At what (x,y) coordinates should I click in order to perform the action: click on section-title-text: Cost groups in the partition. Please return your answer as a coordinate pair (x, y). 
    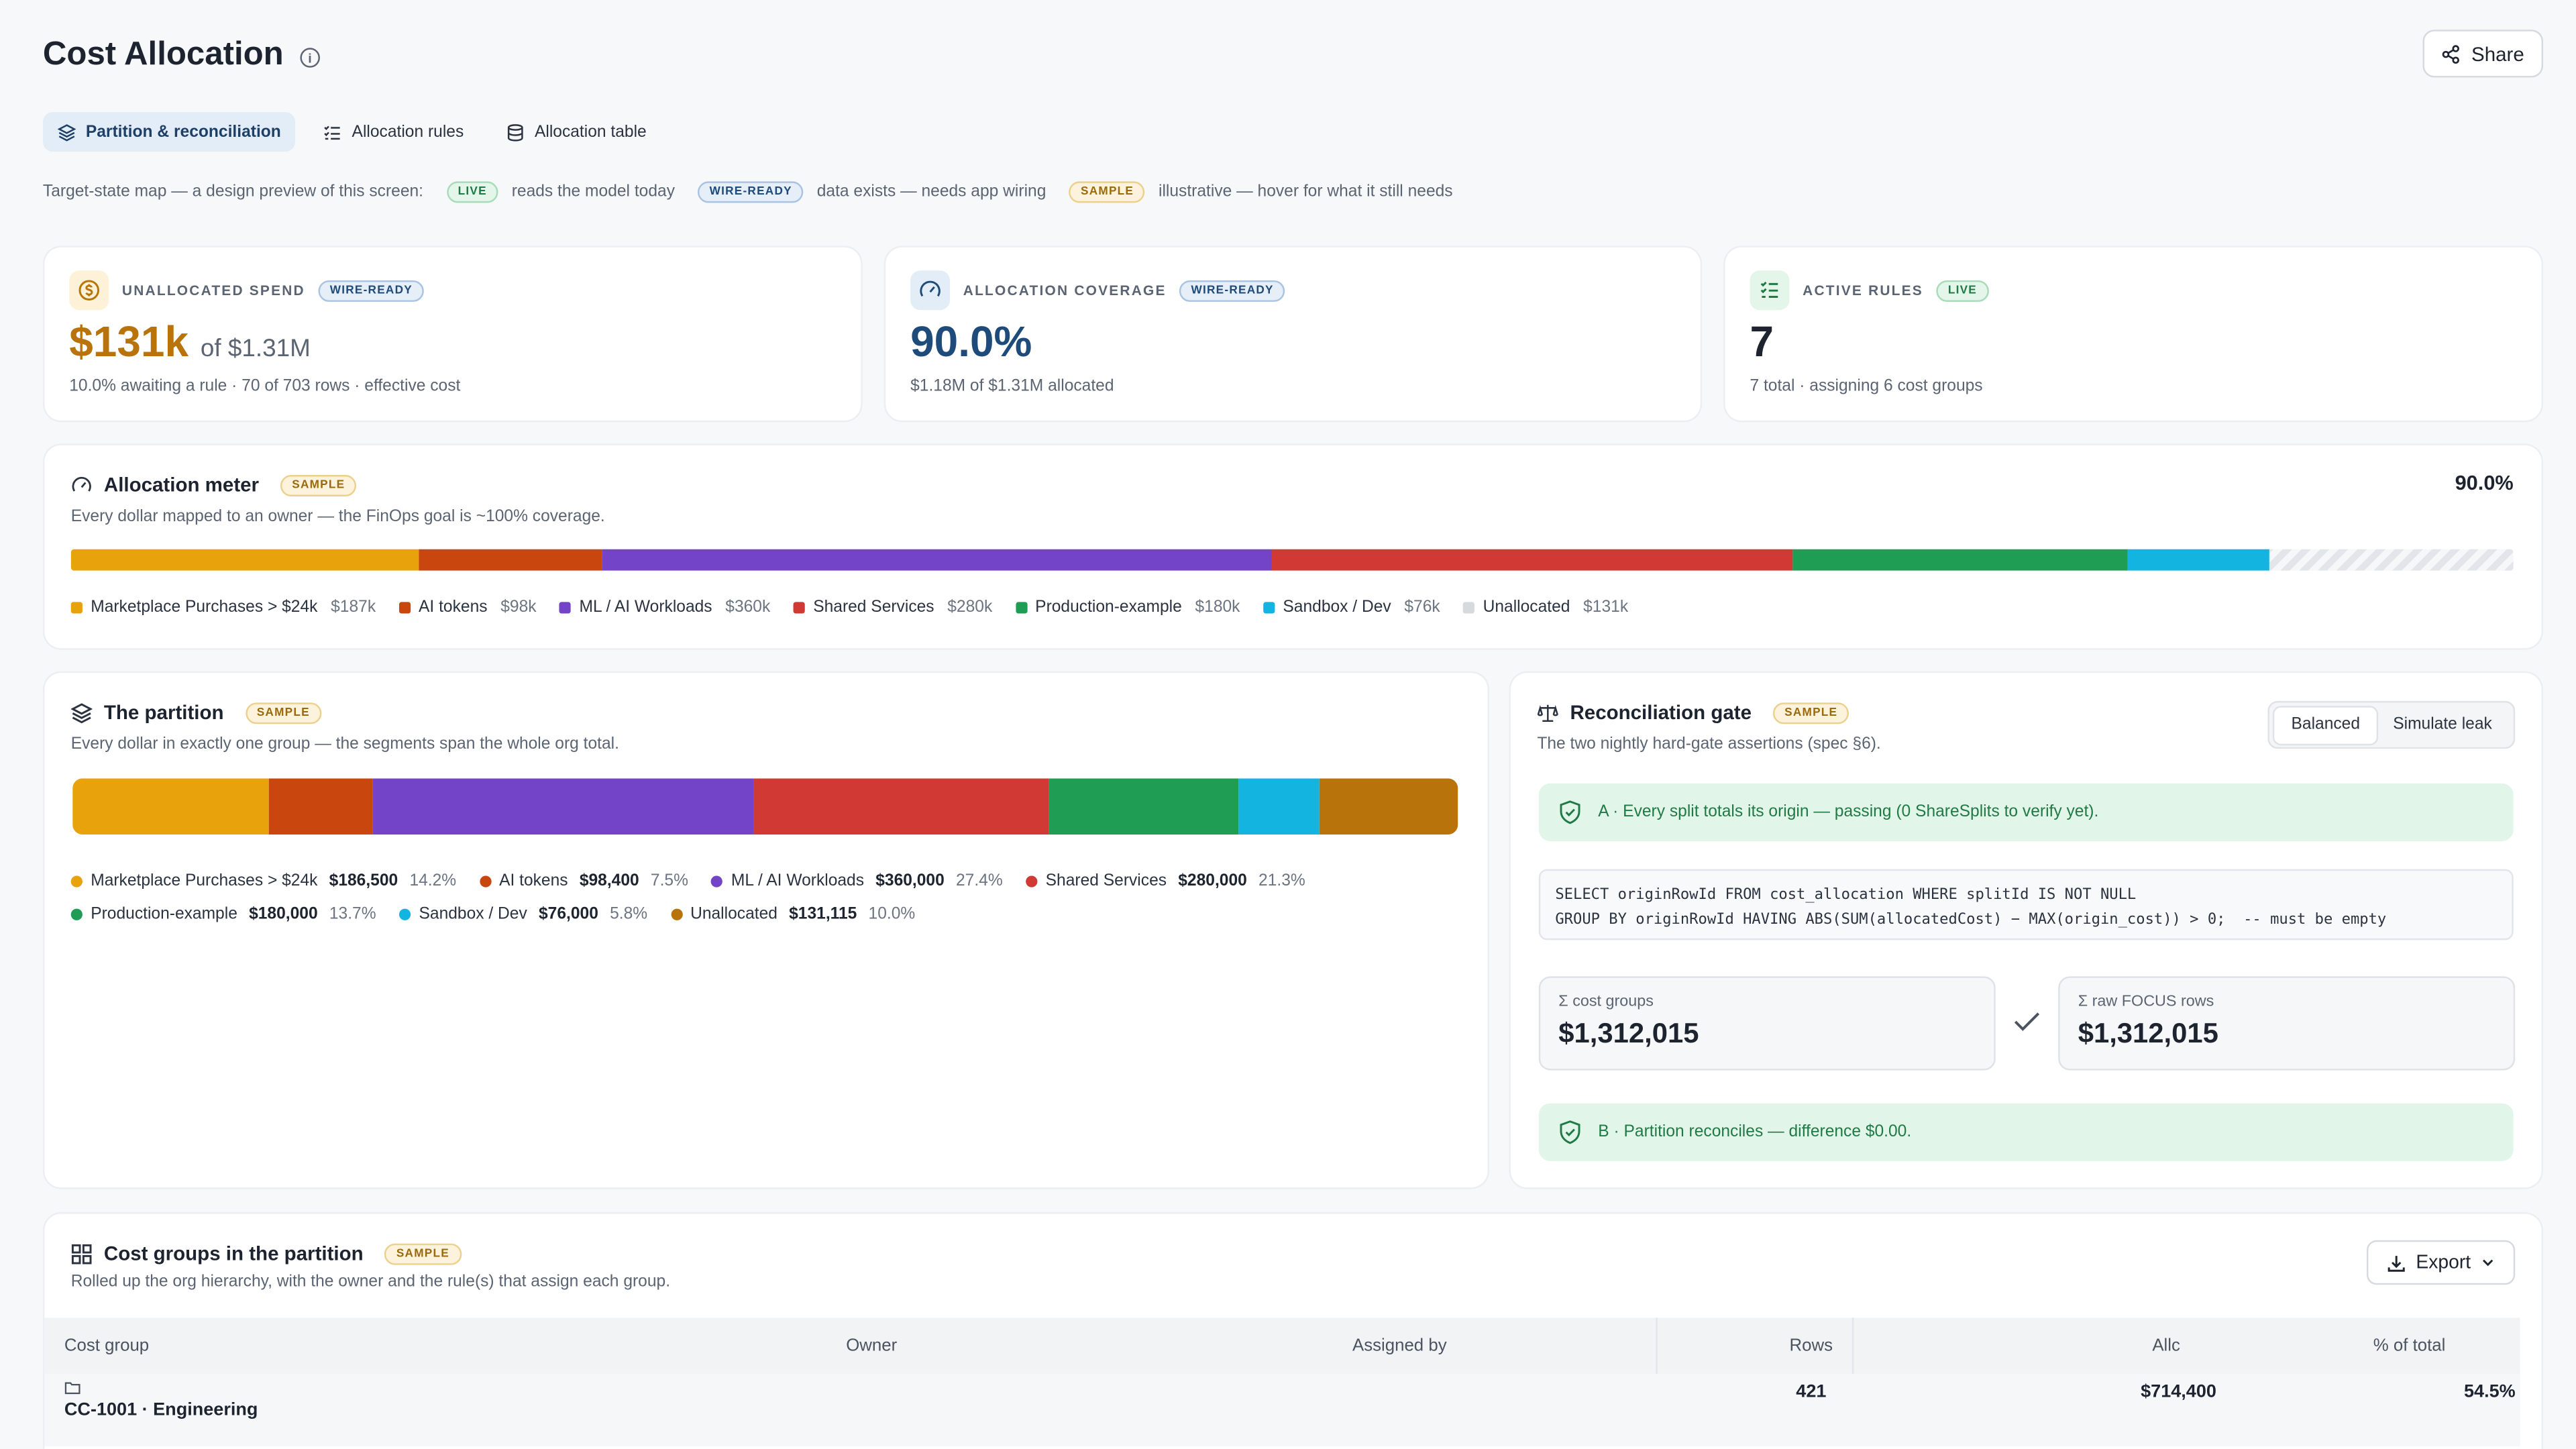
    Looking at the image, I should click on (233, 1253).